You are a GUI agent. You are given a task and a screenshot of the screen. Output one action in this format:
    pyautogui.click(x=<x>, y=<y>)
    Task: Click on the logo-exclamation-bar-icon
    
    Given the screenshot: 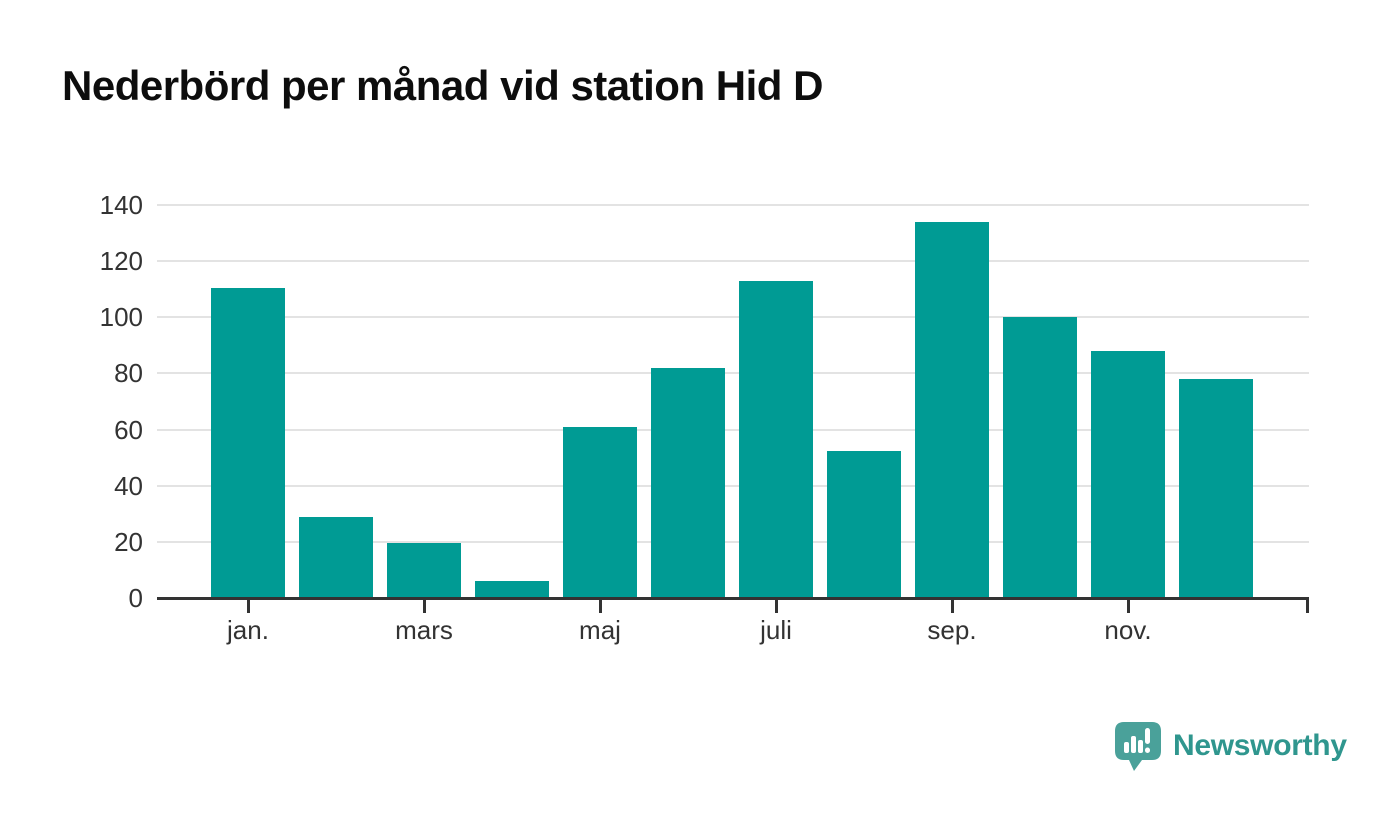 What is the action you would take?
    pyautogui.click(x=1147, y=736)
    